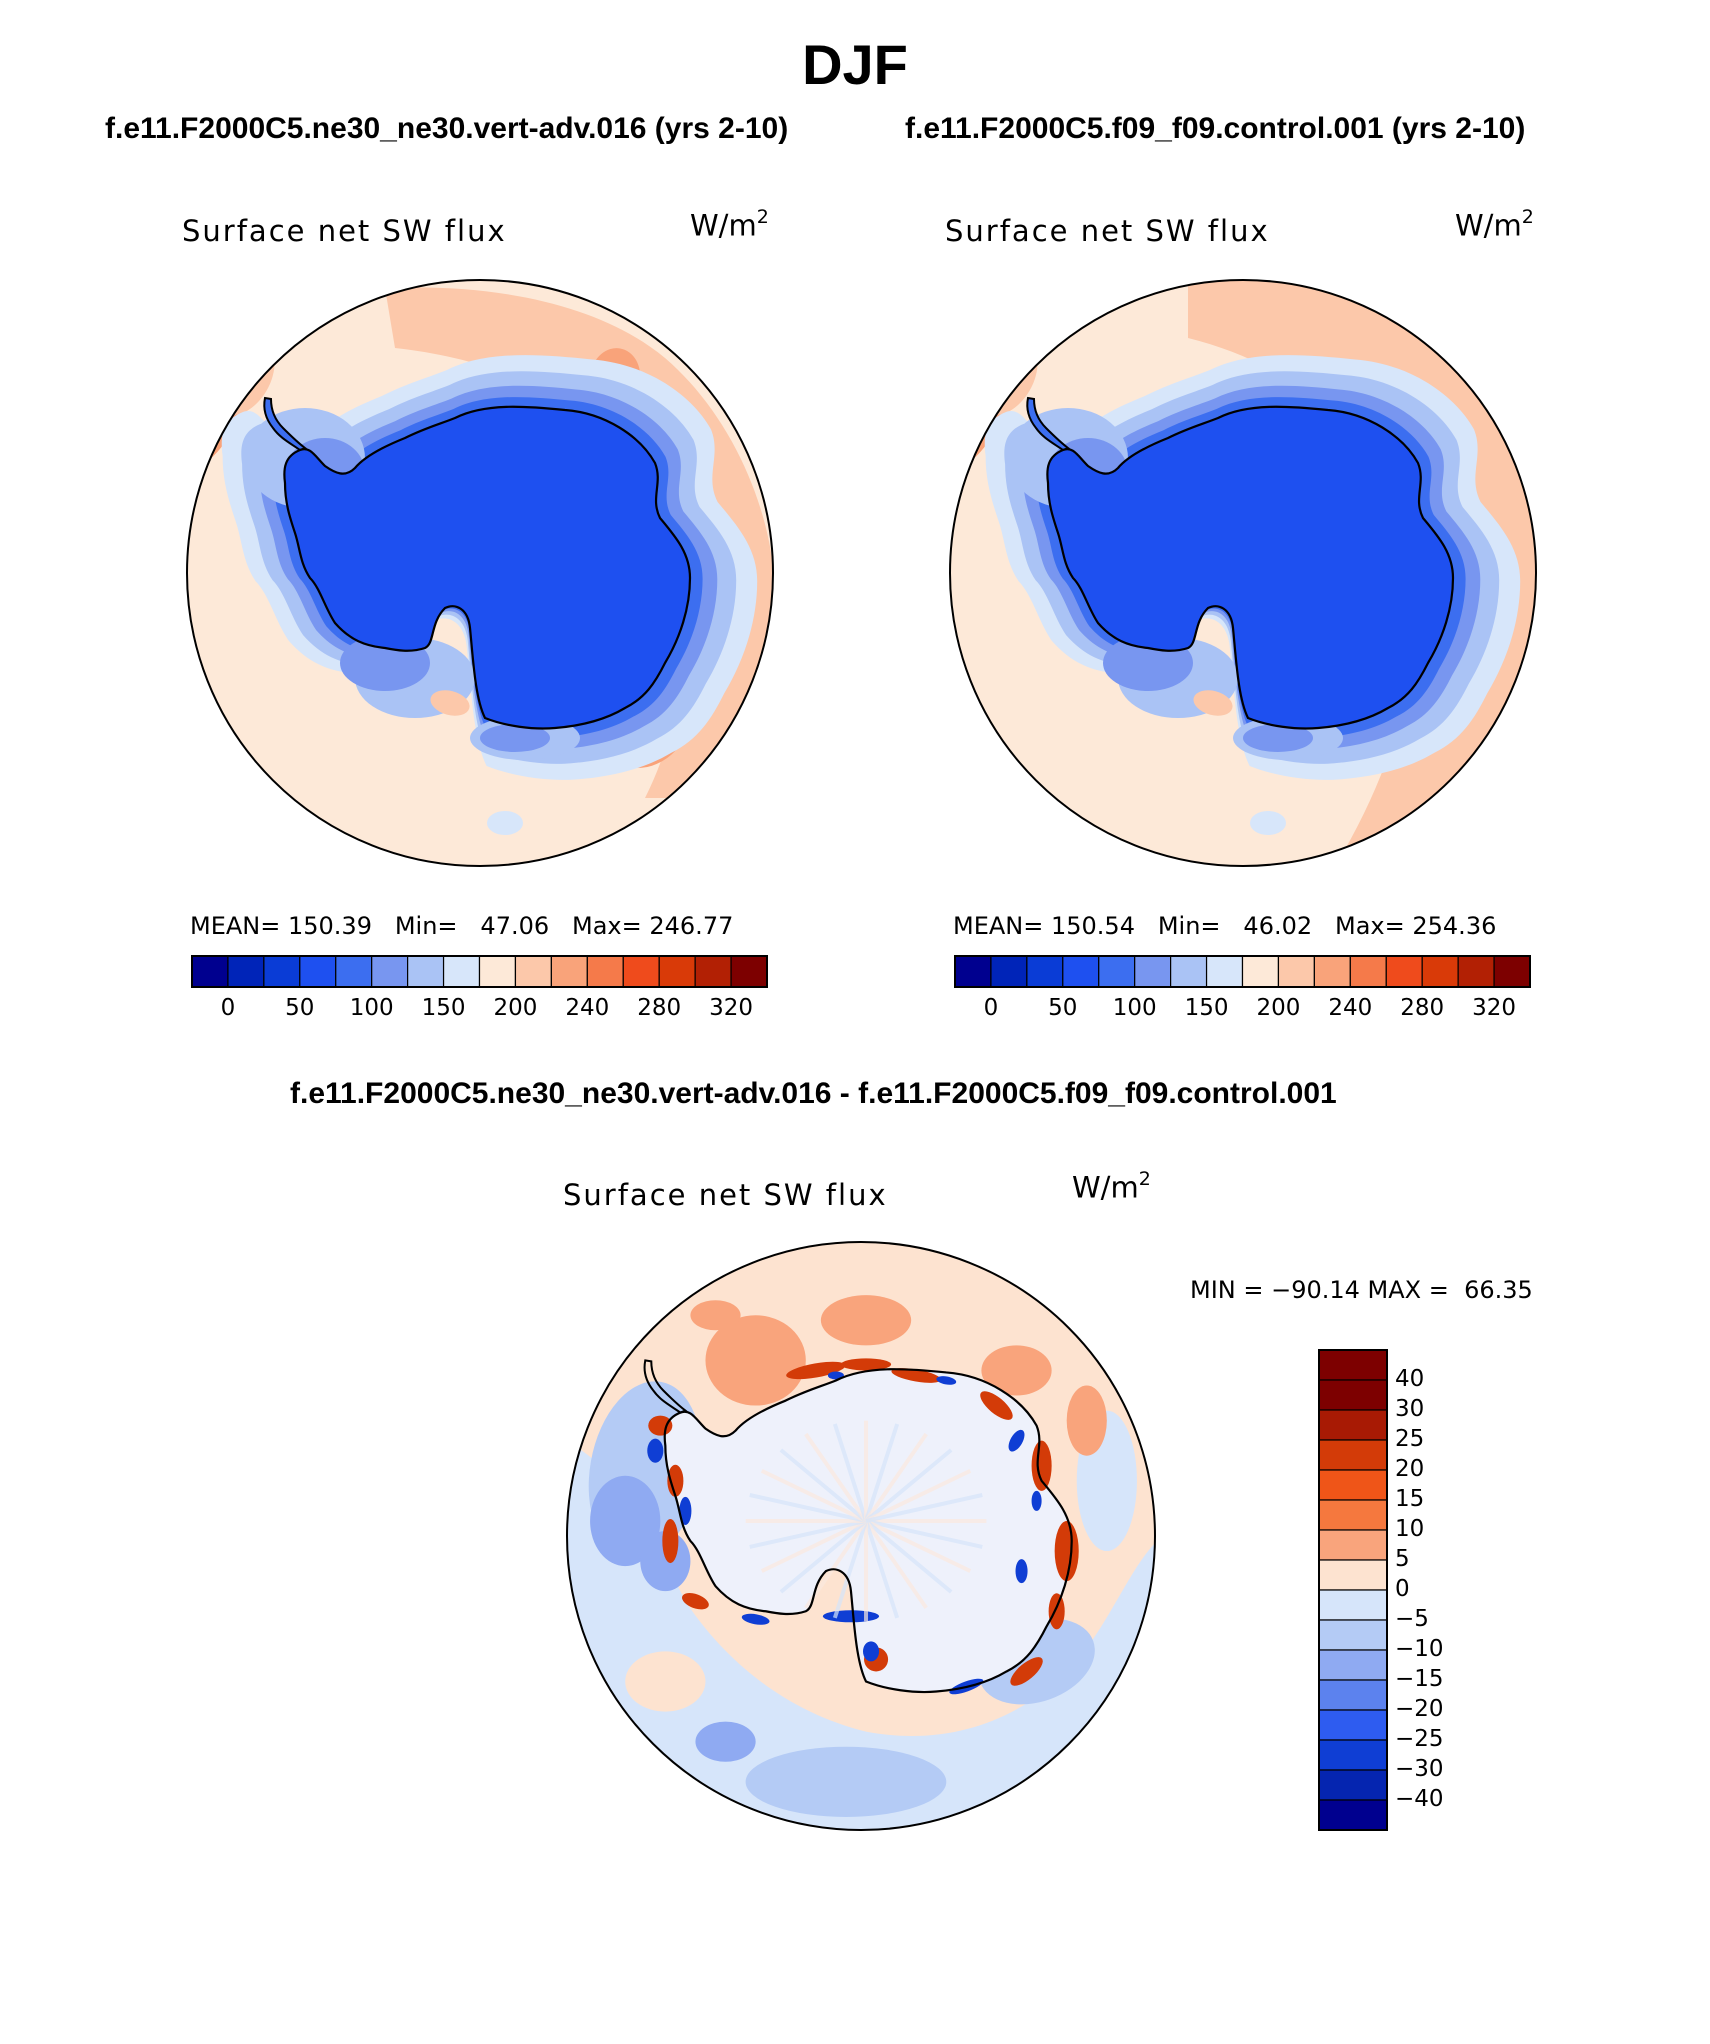 Image resolution: width=1710 pixels, height=2044 pixels. Describe the element at coordinates (725, 1195) in the screenshot. I see `diff-field-label: Surface net SW flux` at that location.